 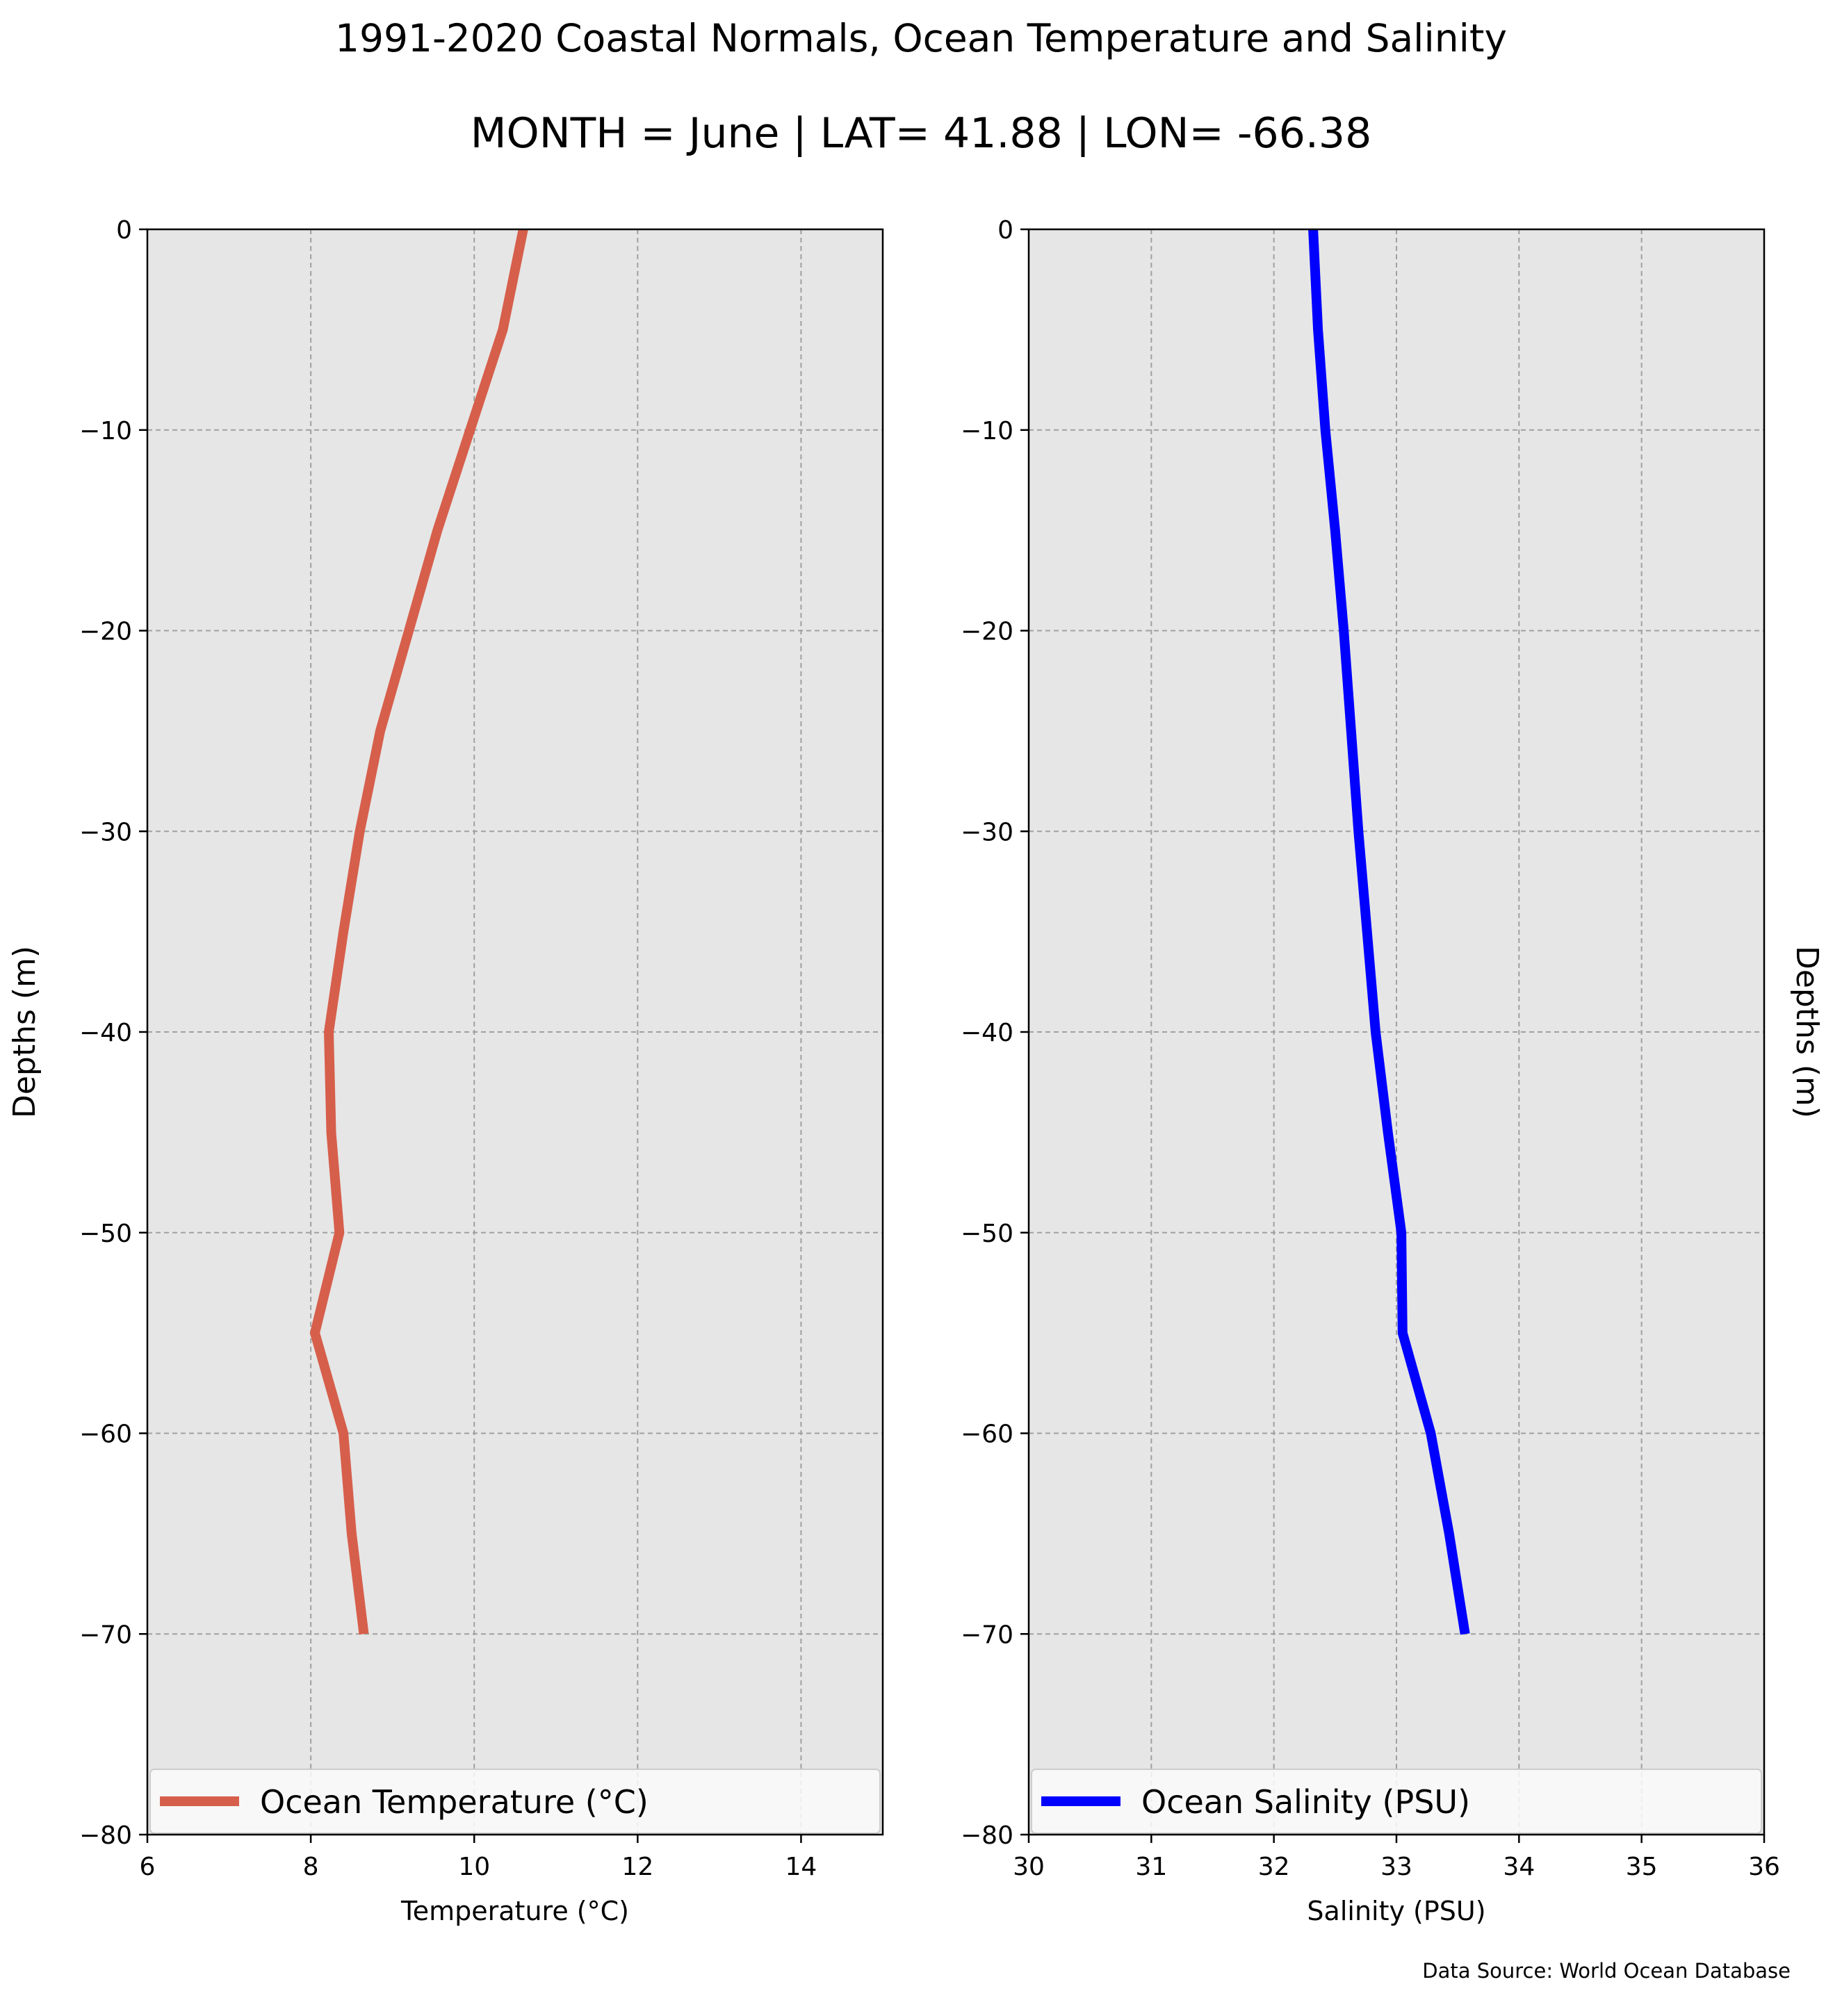 What do you see at coordinates (1151, 1867) in the screenshot?
I see `x-tick-label: 31` at bounding box center [1151, 1867].